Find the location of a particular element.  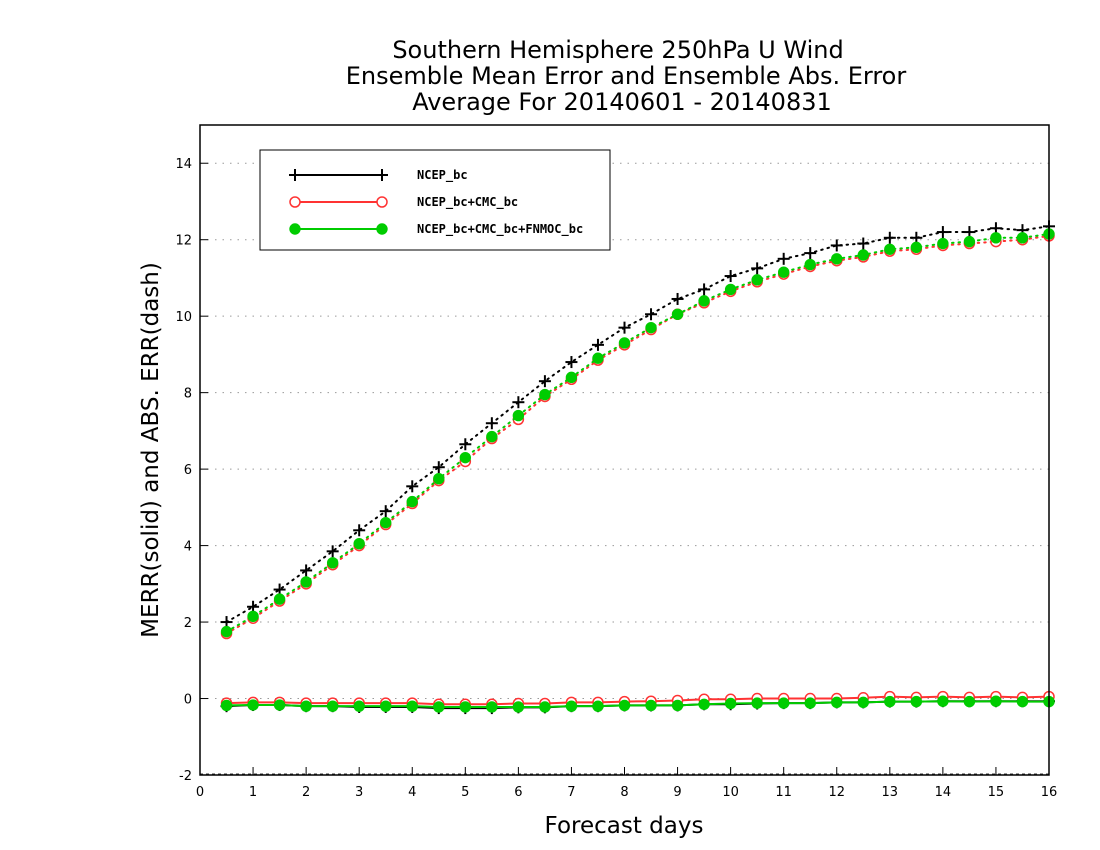

x-tick-label: 6 is located at coordinates (518, 792).